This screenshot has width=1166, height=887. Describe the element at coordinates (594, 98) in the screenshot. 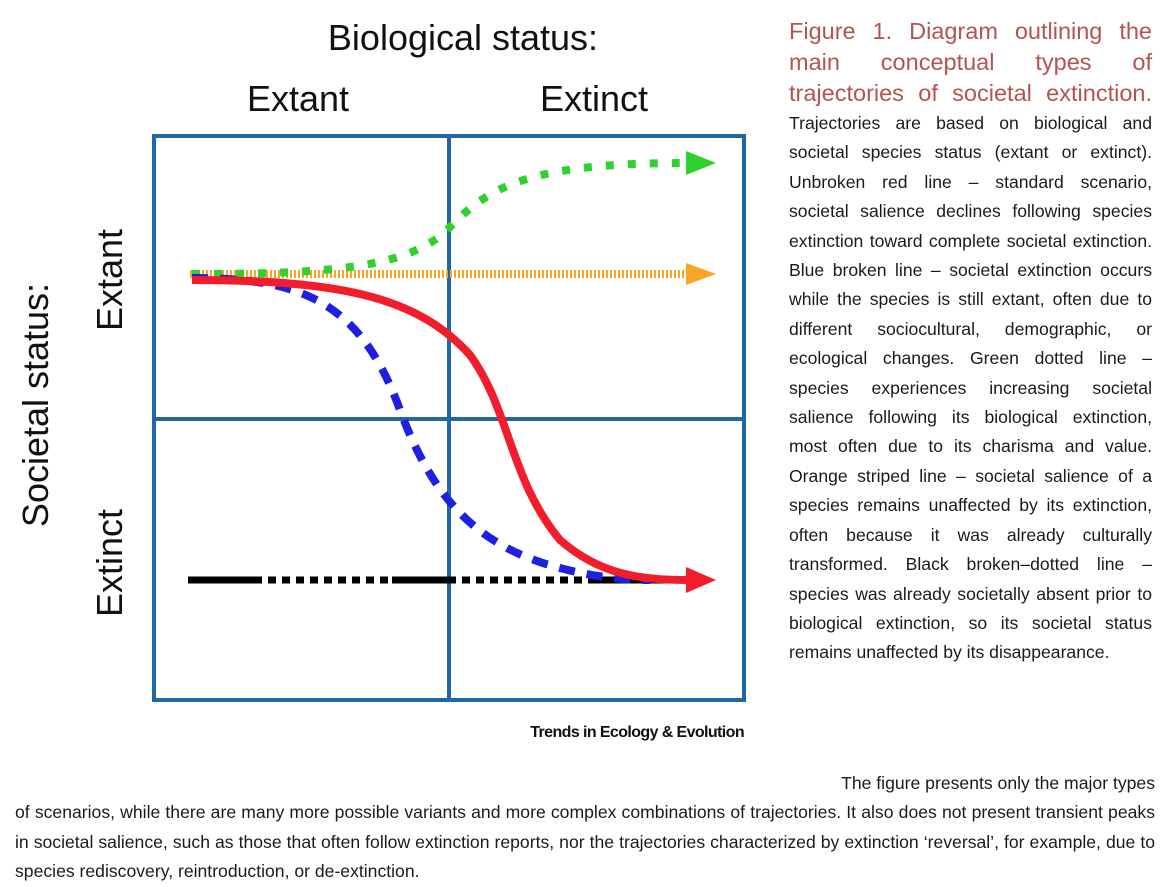

I see `column-header-extinct: Extinct` at that location.